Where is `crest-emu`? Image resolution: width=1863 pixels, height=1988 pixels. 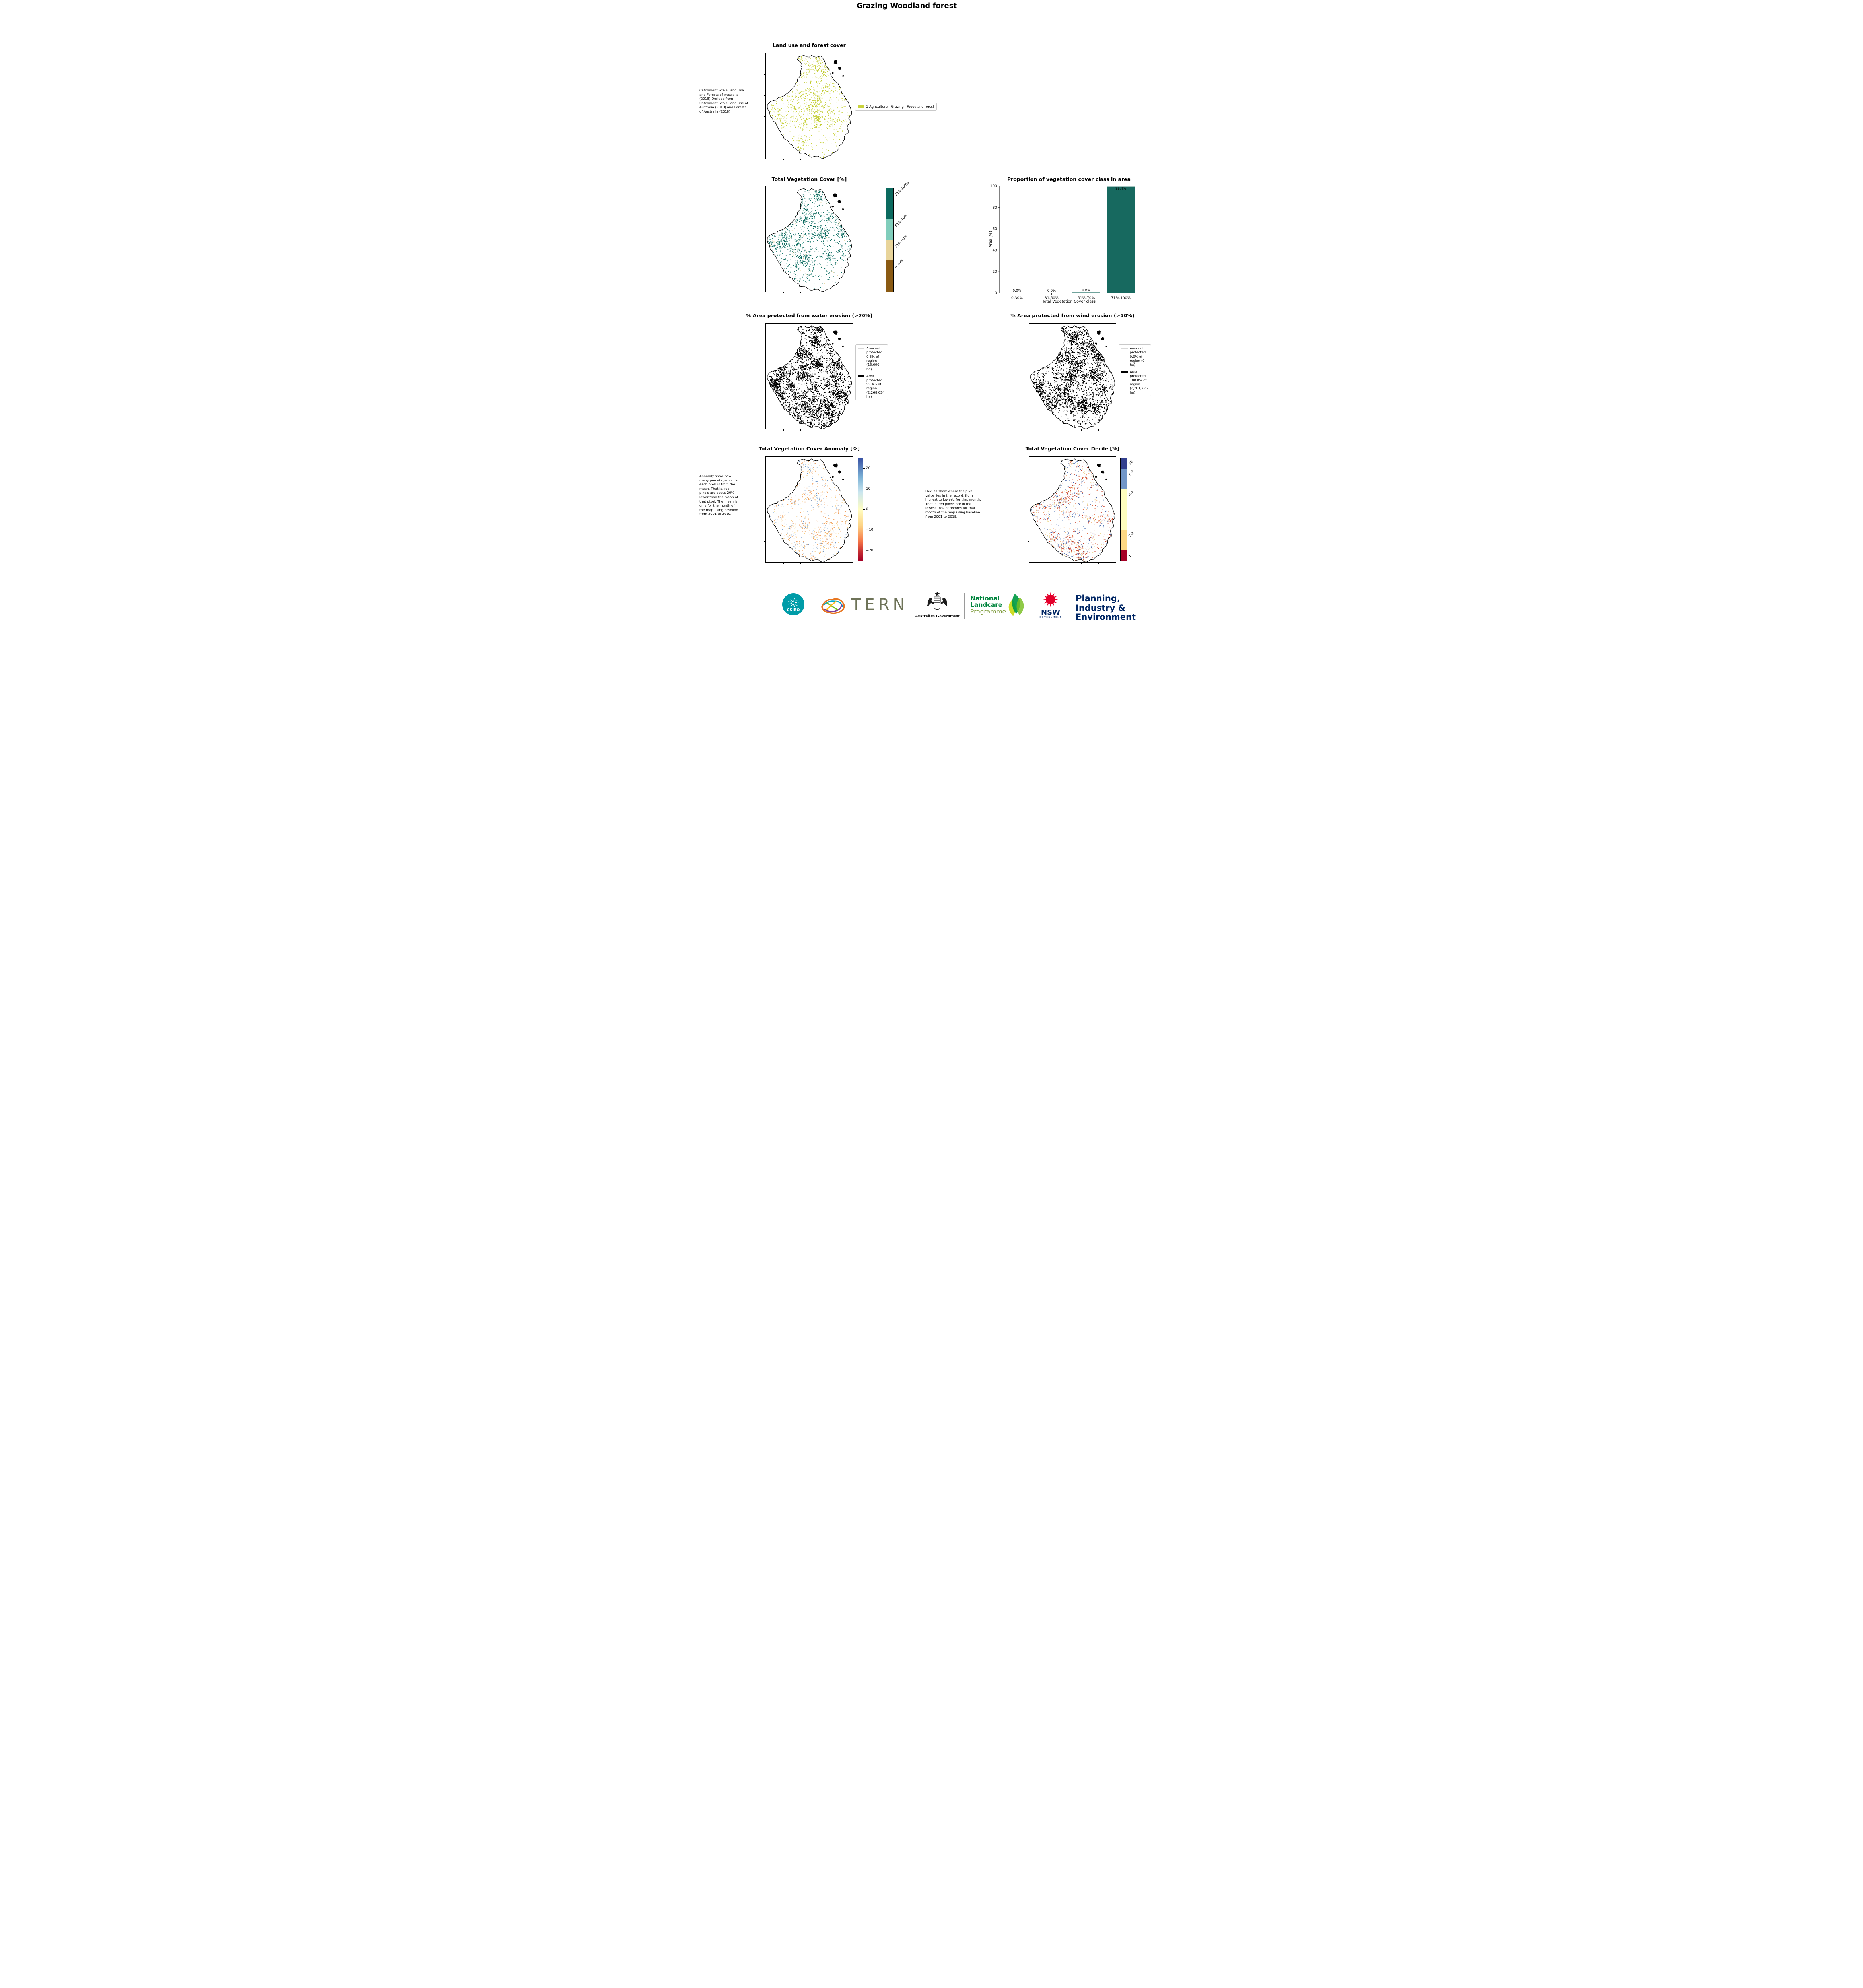 crest-emu is located at coordinates (944, 602).